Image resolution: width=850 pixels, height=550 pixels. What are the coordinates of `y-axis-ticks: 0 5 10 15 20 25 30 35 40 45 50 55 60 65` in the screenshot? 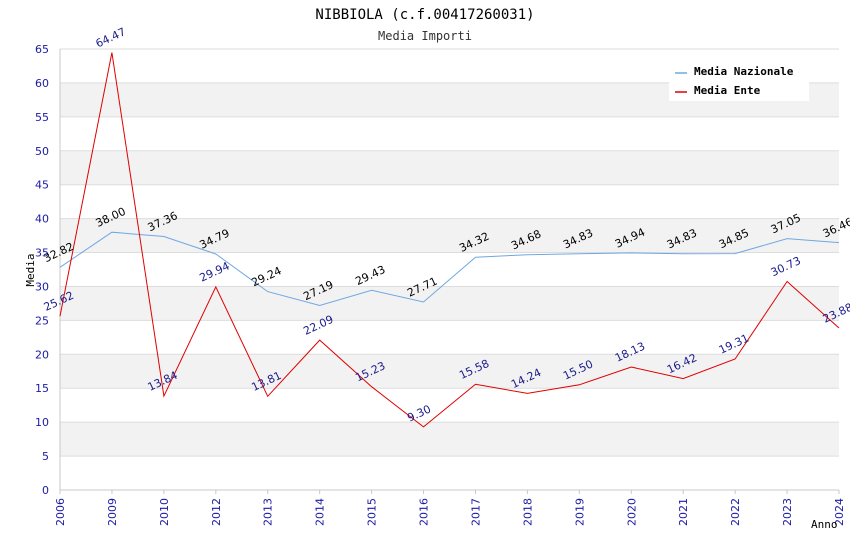 It's located at (42, 270).